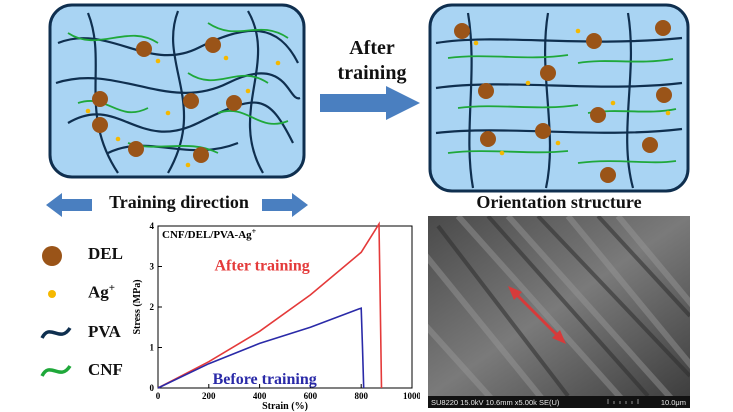  What do you see at coordinates (167, 100) in the screenshot?
I see `del-particles` at bounding box center [167, 100].